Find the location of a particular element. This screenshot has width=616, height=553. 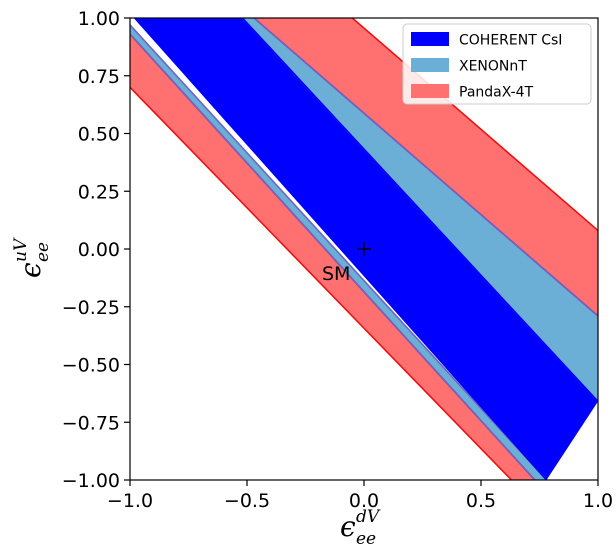

x-tick-label: 0.0 is located at coordinates (364, 501).